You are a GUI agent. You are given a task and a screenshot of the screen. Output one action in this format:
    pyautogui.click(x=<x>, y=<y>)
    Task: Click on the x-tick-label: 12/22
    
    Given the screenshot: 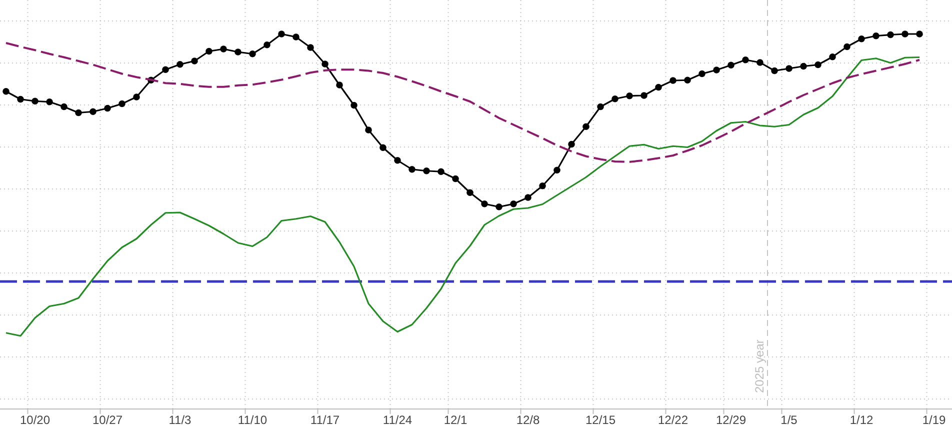 What is the action you would take?
    pyautogui.click(x=673, y=419)
    